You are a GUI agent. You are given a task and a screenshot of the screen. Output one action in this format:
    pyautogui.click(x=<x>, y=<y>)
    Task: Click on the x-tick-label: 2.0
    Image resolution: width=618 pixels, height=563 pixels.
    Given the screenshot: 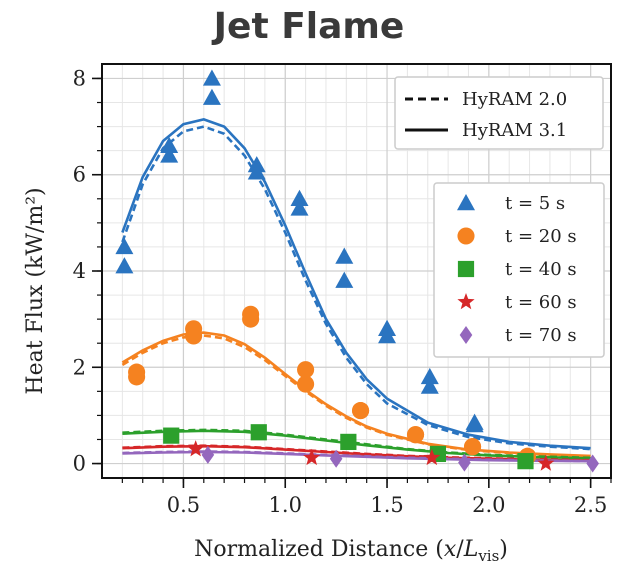 What is the action you would take?
    pyautogui.click(x=488, y=505)
    